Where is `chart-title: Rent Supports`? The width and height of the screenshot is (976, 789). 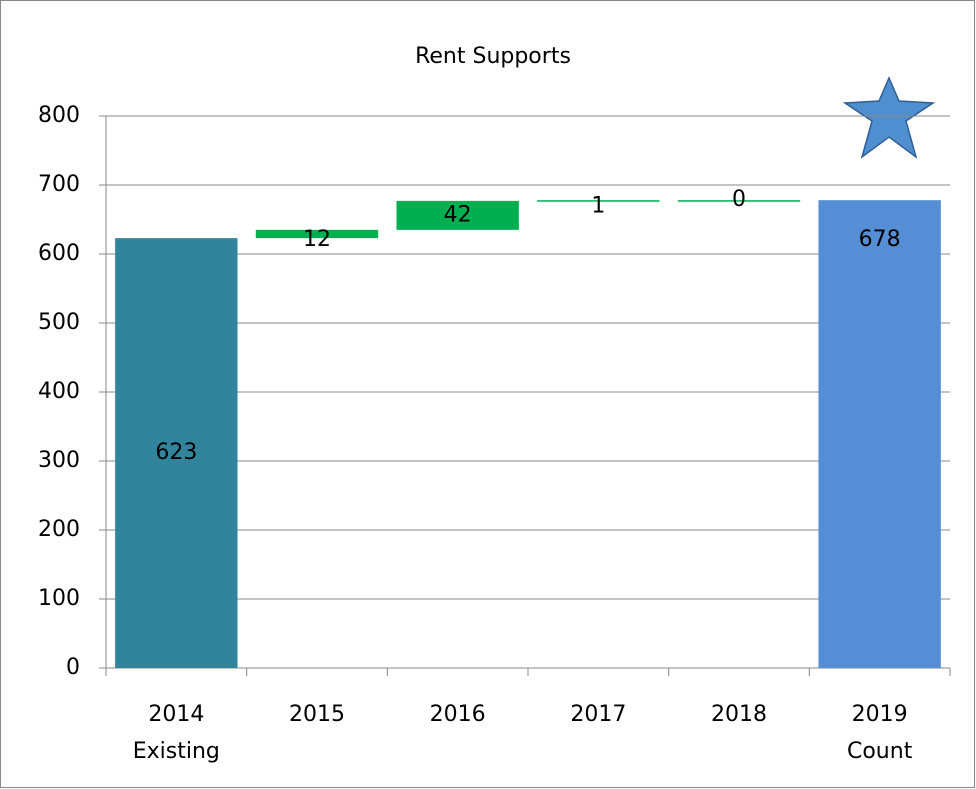 chart-title: Rent Supports is located at coordinates (493, 56).